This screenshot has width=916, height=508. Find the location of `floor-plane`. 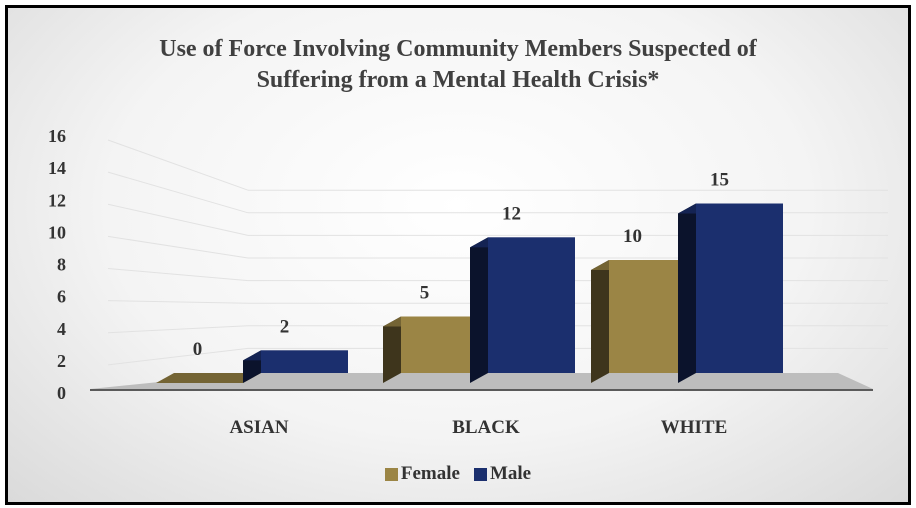

floor-plane is located at coordinates (481, 381).